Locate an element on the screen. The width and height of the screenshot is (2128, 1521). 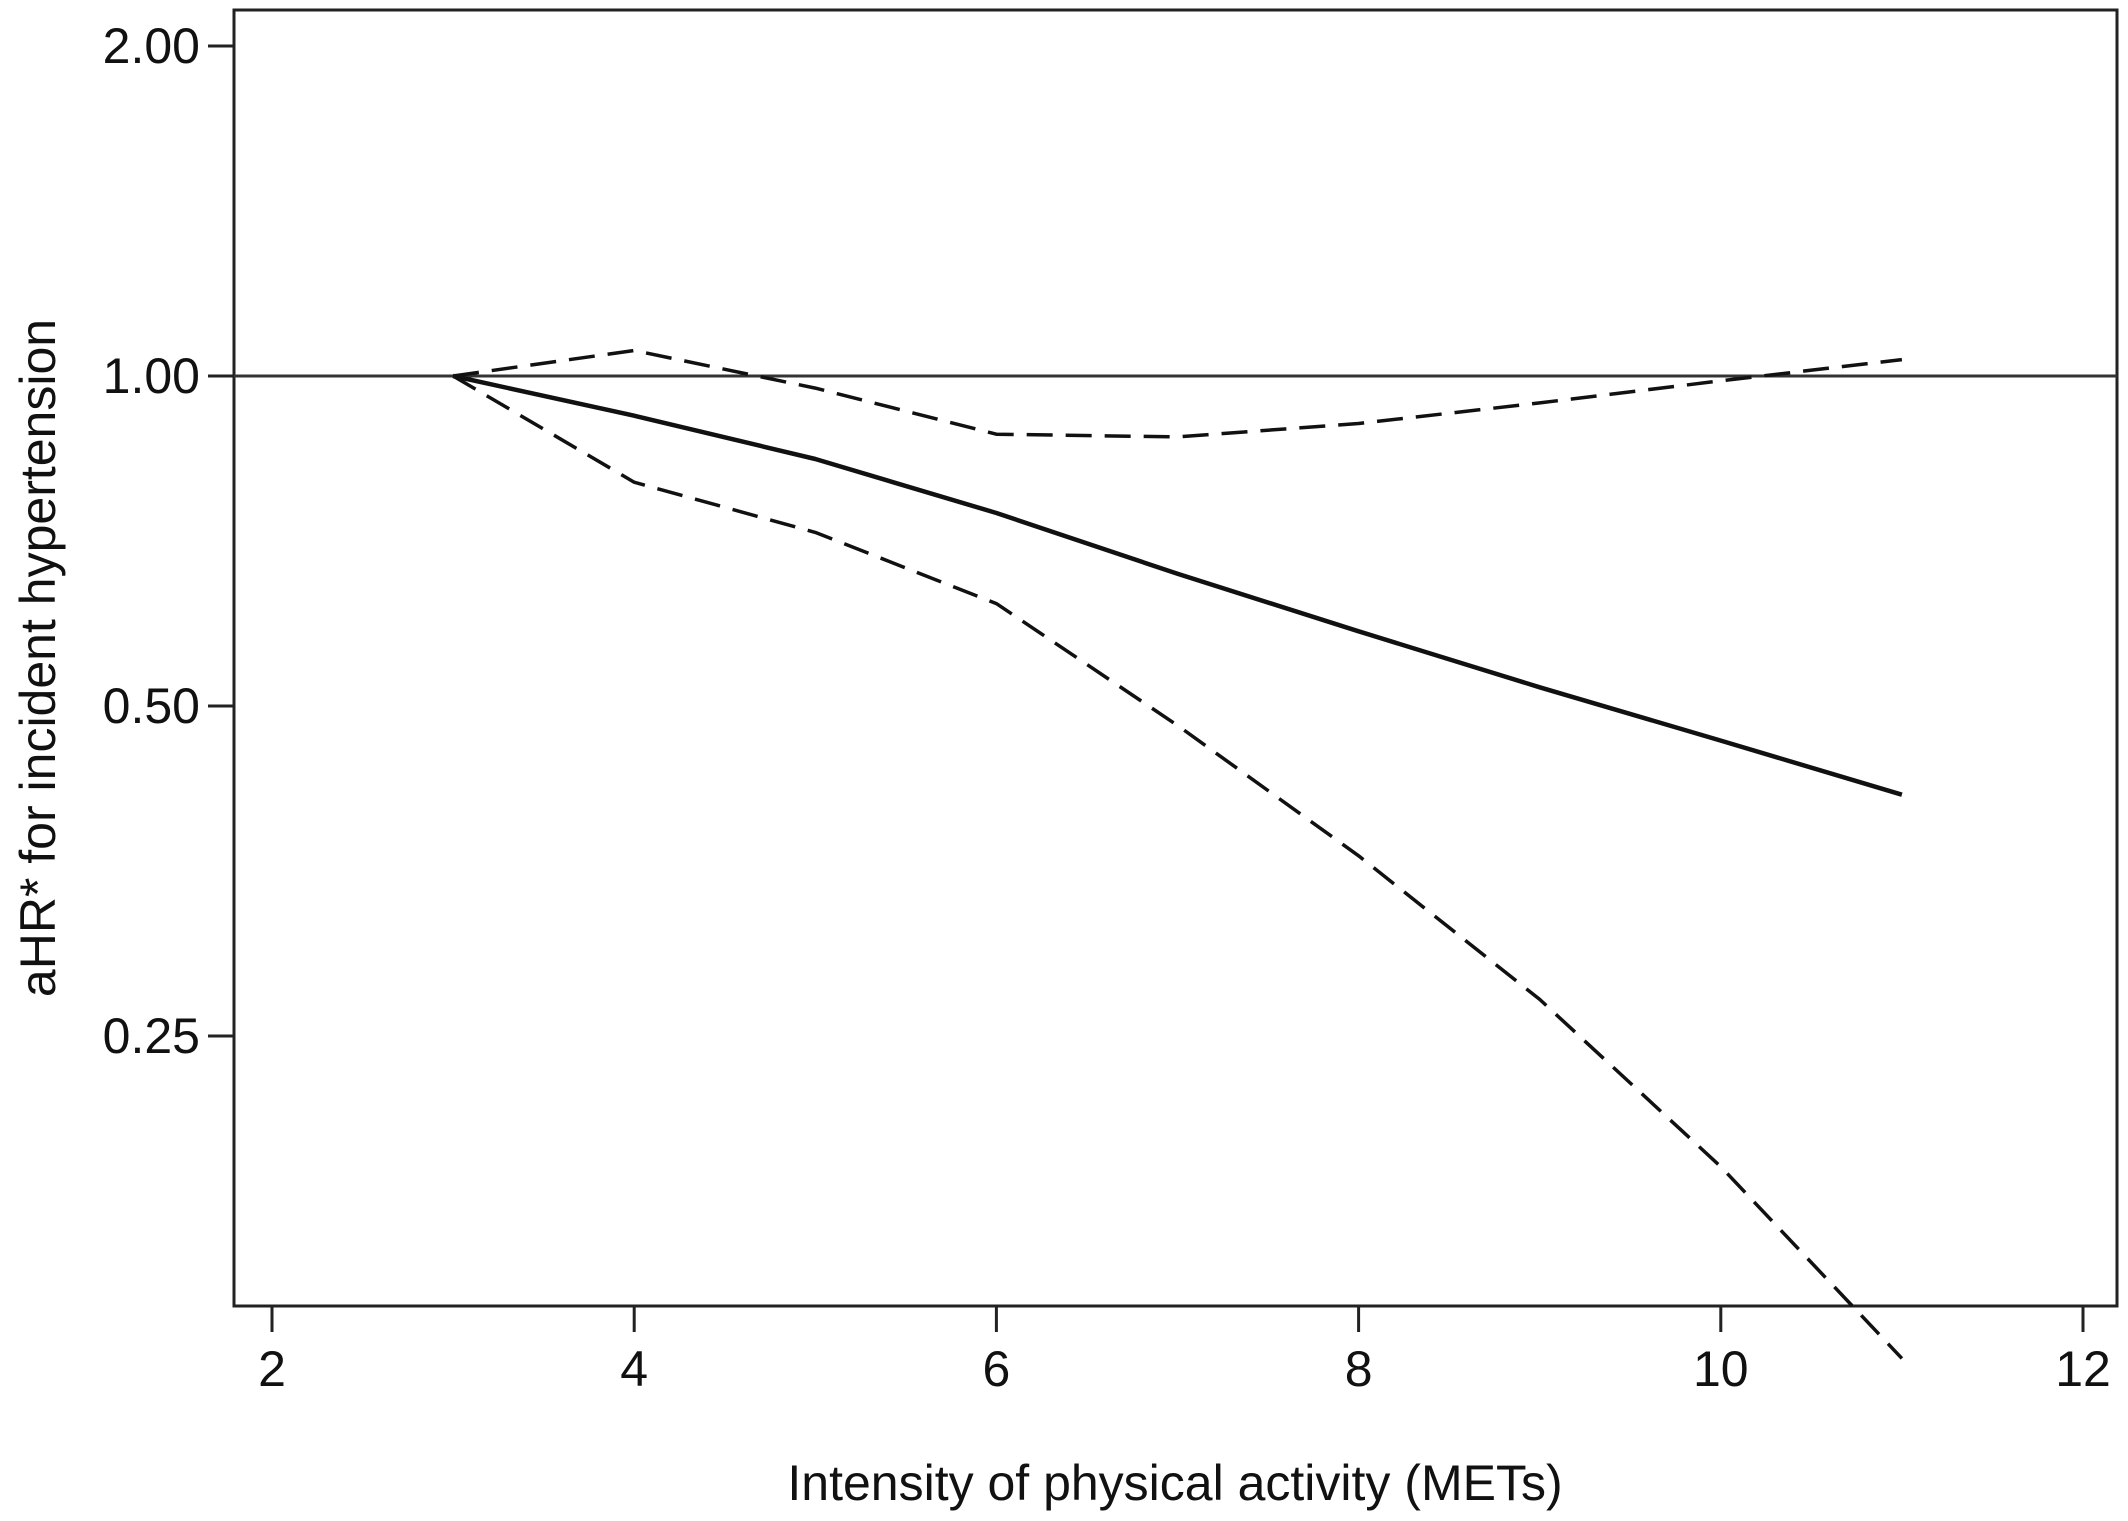
x-tick-label: 8 is located at coordinates (1359, 1369).